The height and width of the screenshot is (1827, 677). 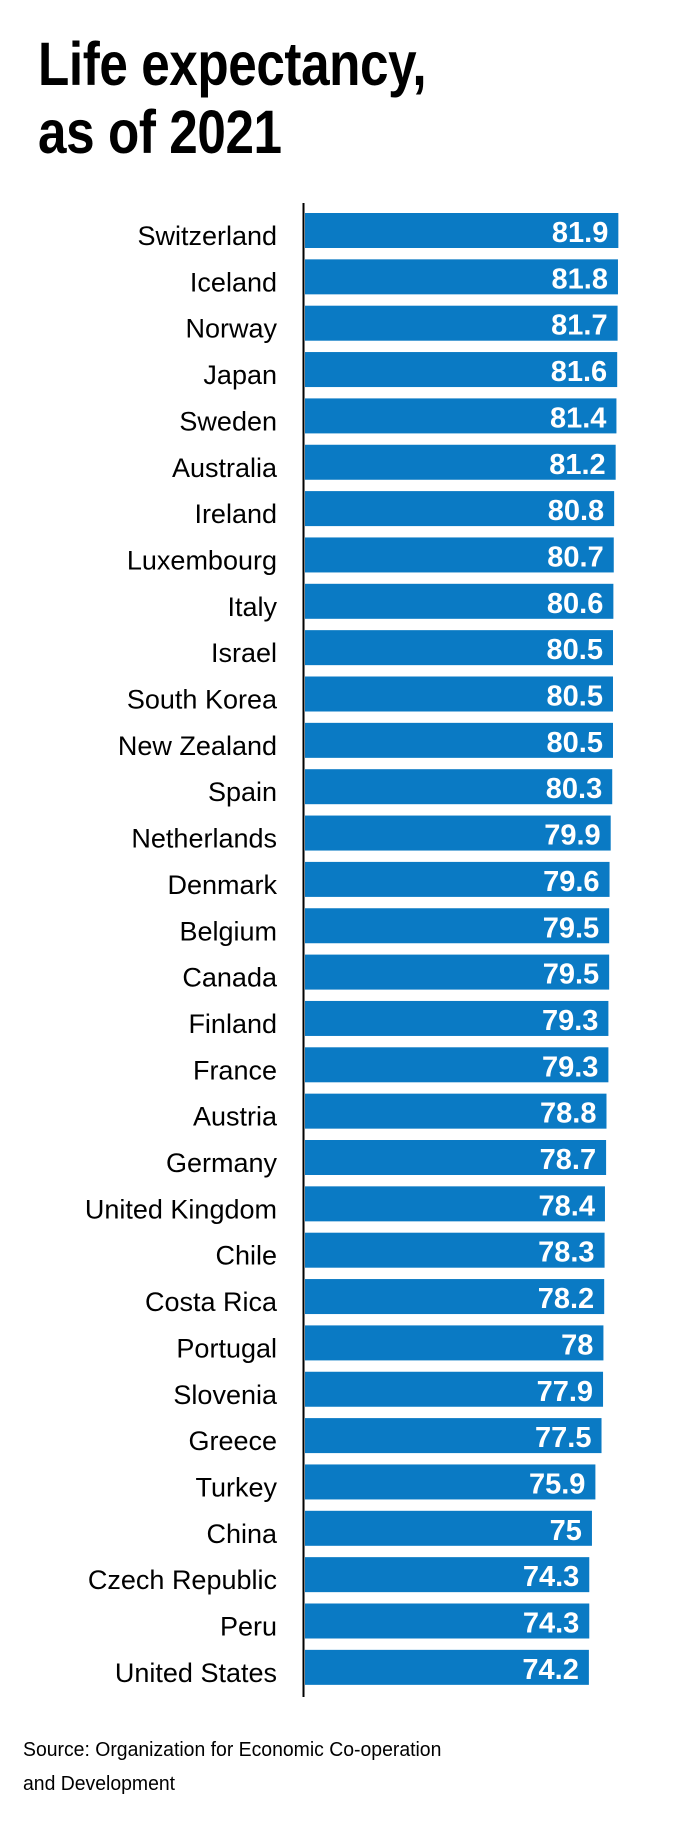 I want to click on category-label: Portugal, so click(x=226, y=1348).